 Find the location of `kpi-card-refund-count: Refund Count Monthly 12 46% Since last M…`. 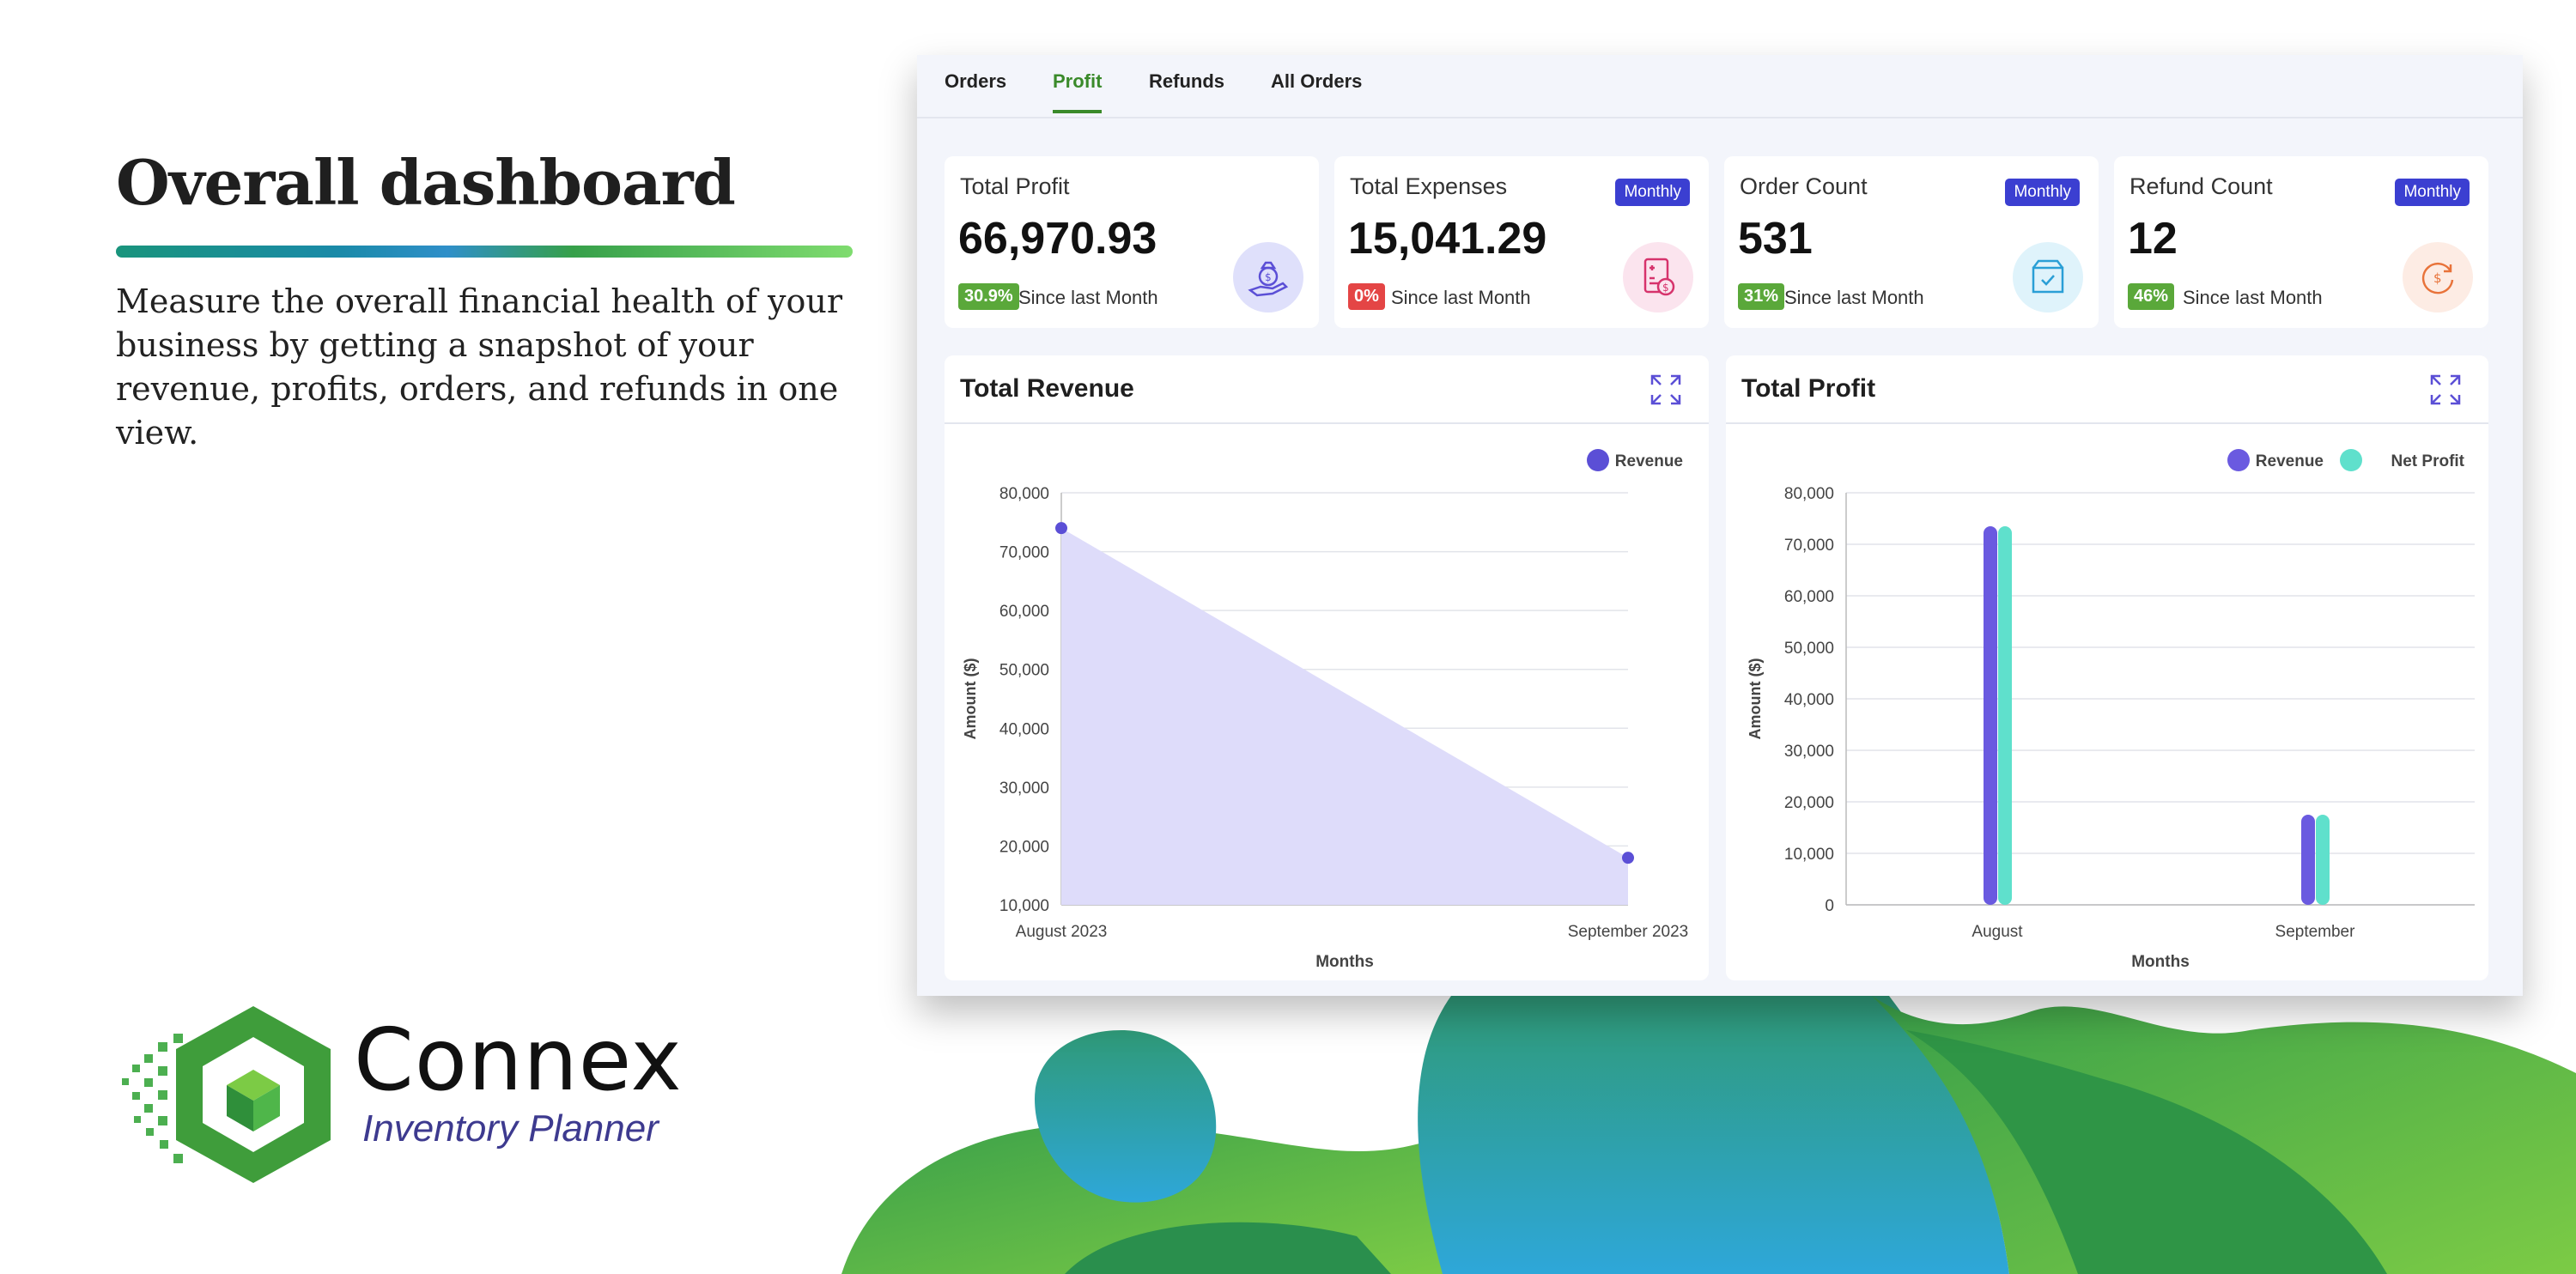

kpi-card-refund-count: Refund Count Monthly 12 46% Since last M… is located at coordinates (2301, 242).